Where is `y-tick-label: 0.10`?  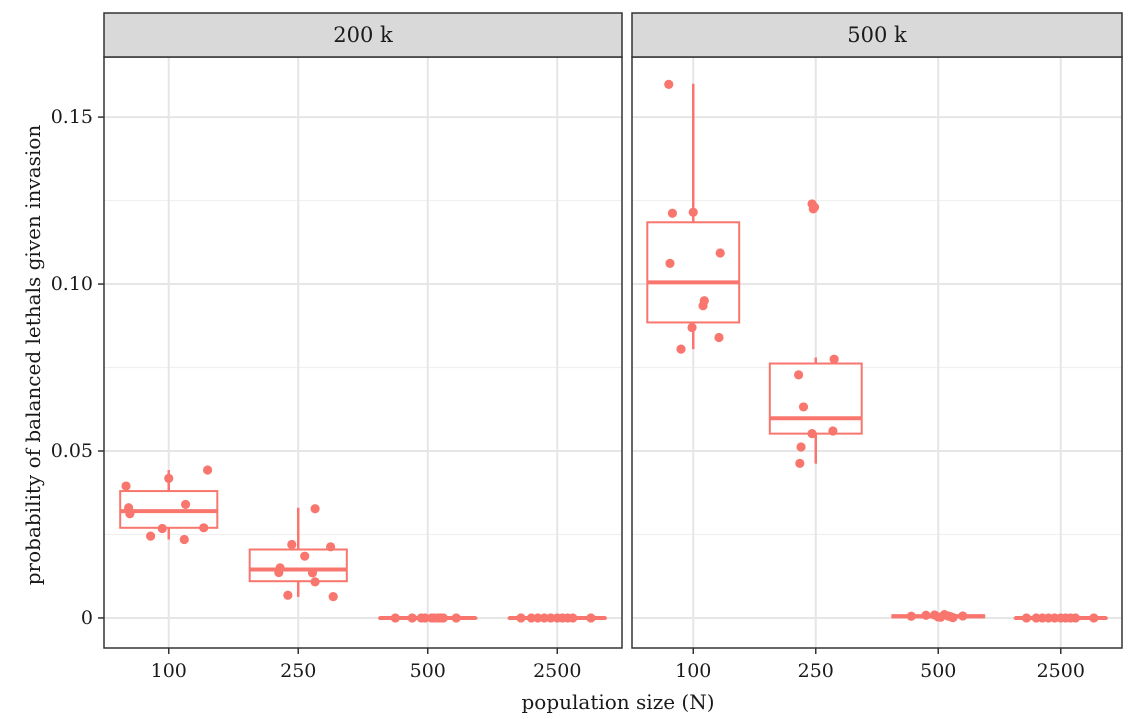
y-tick-label: 0.10 is located at coordinates (72, 284).